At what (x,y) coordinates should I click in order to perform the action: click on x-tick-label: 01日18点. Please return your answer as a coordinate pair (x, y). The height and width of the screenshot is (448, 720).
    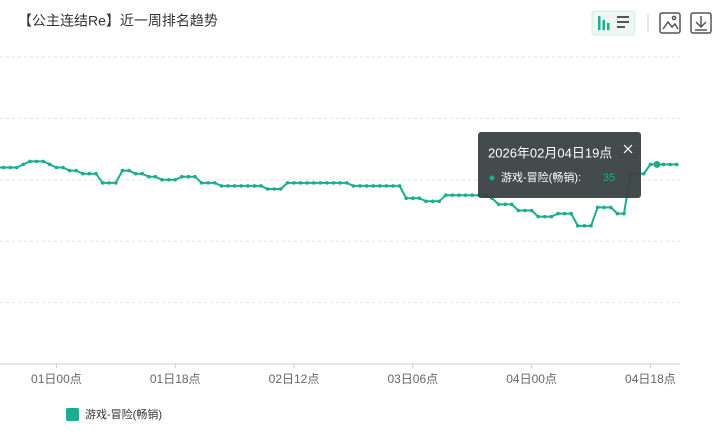
    Looking at the image, I should click on (175, 379).